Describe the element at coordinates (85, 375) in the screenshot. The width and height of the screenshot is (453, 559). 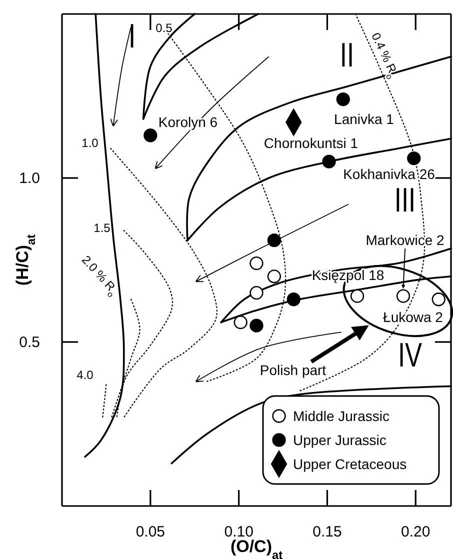
I see `annotation: 4.0` at that location.